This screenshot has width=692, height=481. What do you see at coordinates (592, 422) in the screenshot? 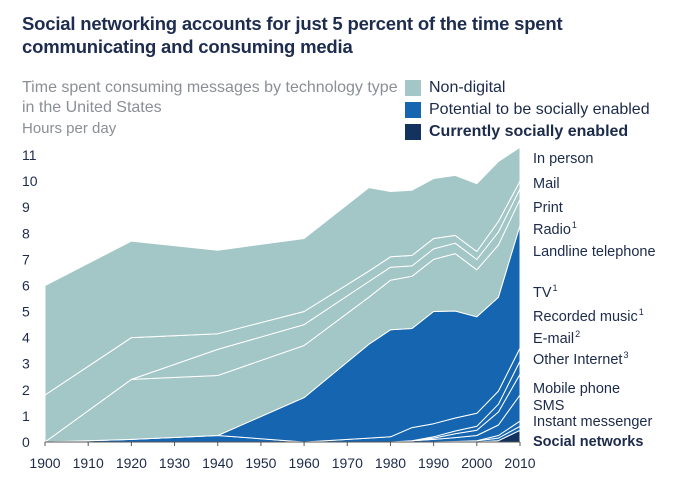
I see `series-label-instant-messenger: Instant messenger` at bounding box center [592, 422].